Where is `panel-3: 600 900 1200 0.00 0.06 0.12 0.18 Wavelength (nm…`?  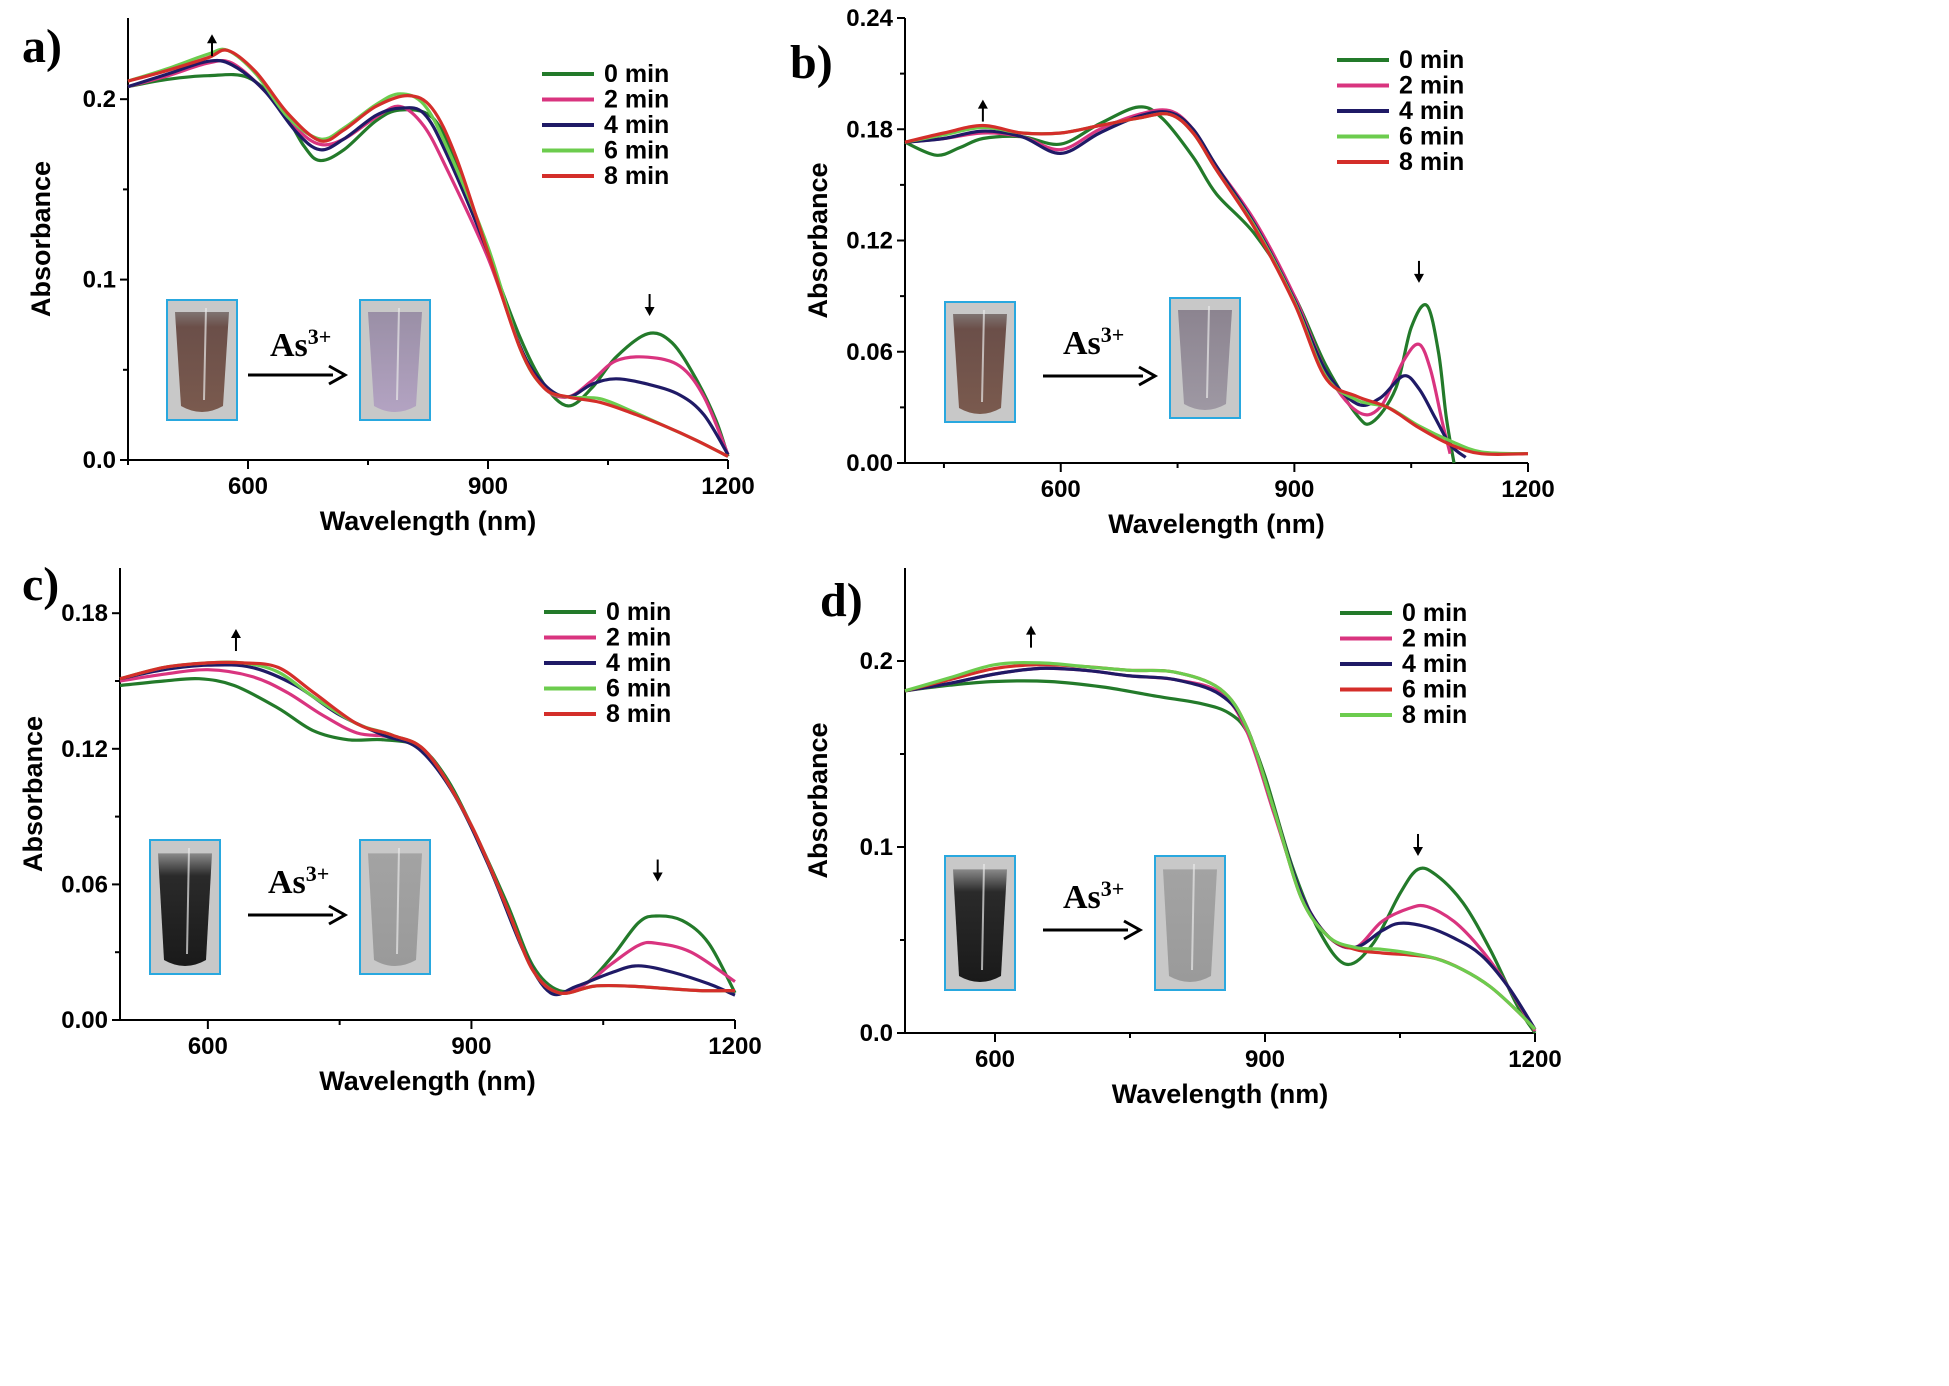
panel-3: 600 900 1200 0.00 0.06 0.12 0.18 Wavelength (nm… is located at coordinates (390, 827).